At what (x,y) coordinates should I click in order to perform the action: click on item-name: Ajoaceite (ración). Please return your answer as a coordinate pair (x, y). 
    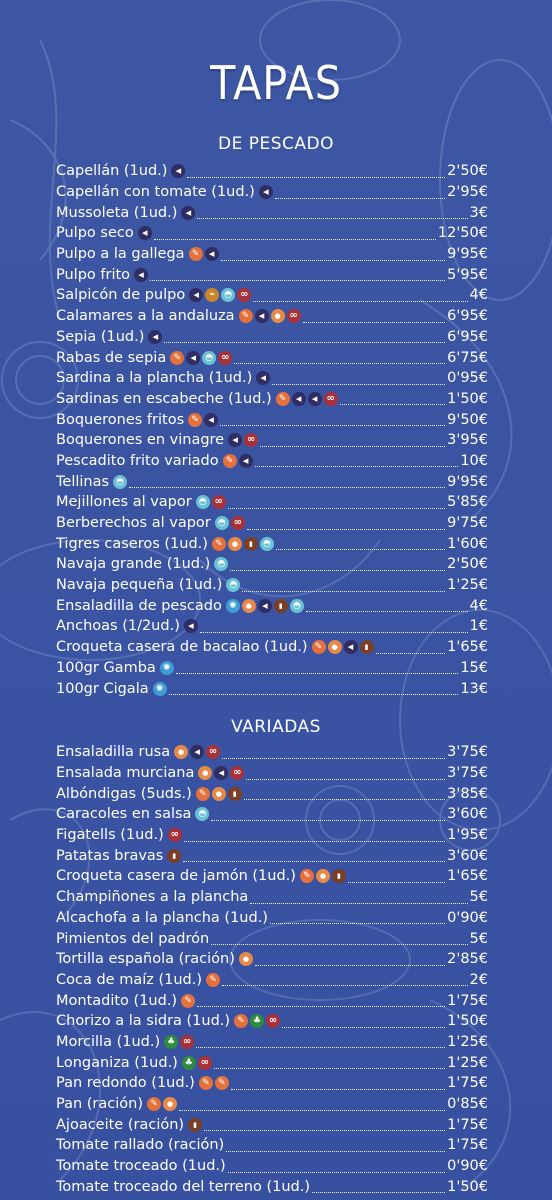
    Looking at the image, I should click on (120, 1124).